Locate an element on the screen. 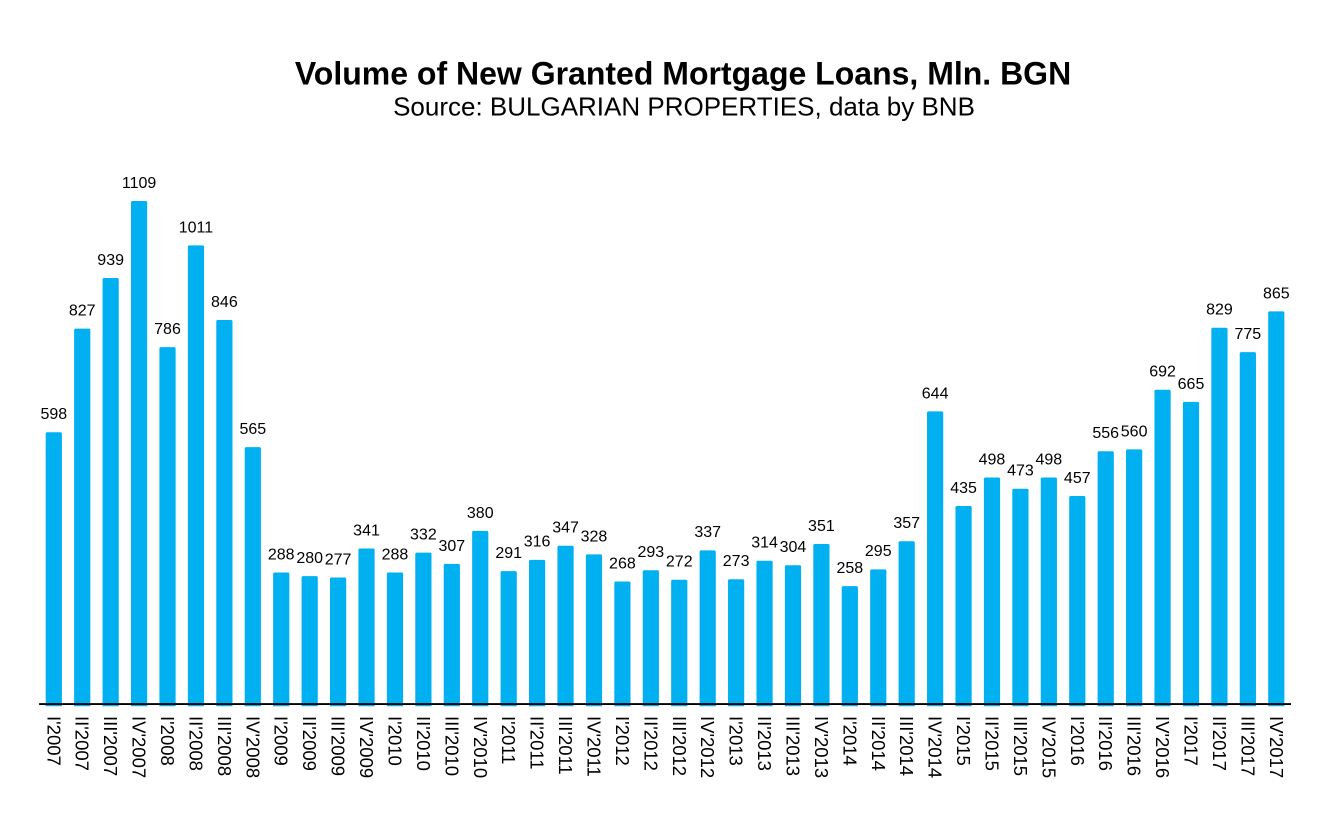  svg-text: III'2013 is located at coordinates (792, 746).